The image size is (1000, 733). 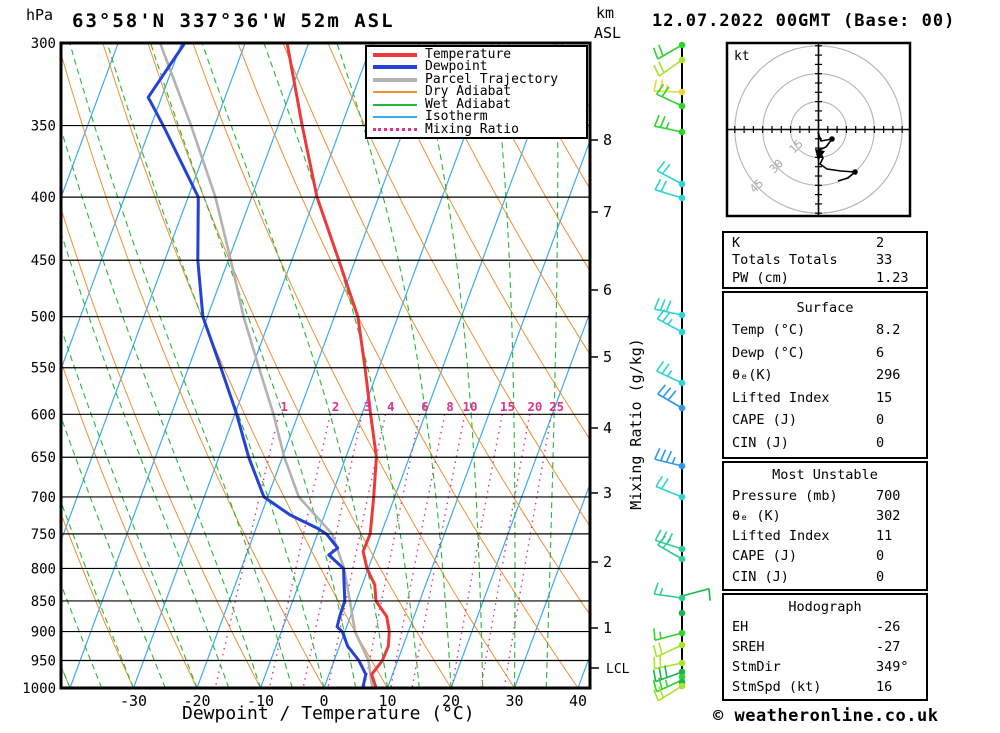 What do you see at coordinates (479, 79) in the screenshot?
I see `legend-item-parcel-trajectory: Parcel Trajectory` at bounding box center [479, 79].